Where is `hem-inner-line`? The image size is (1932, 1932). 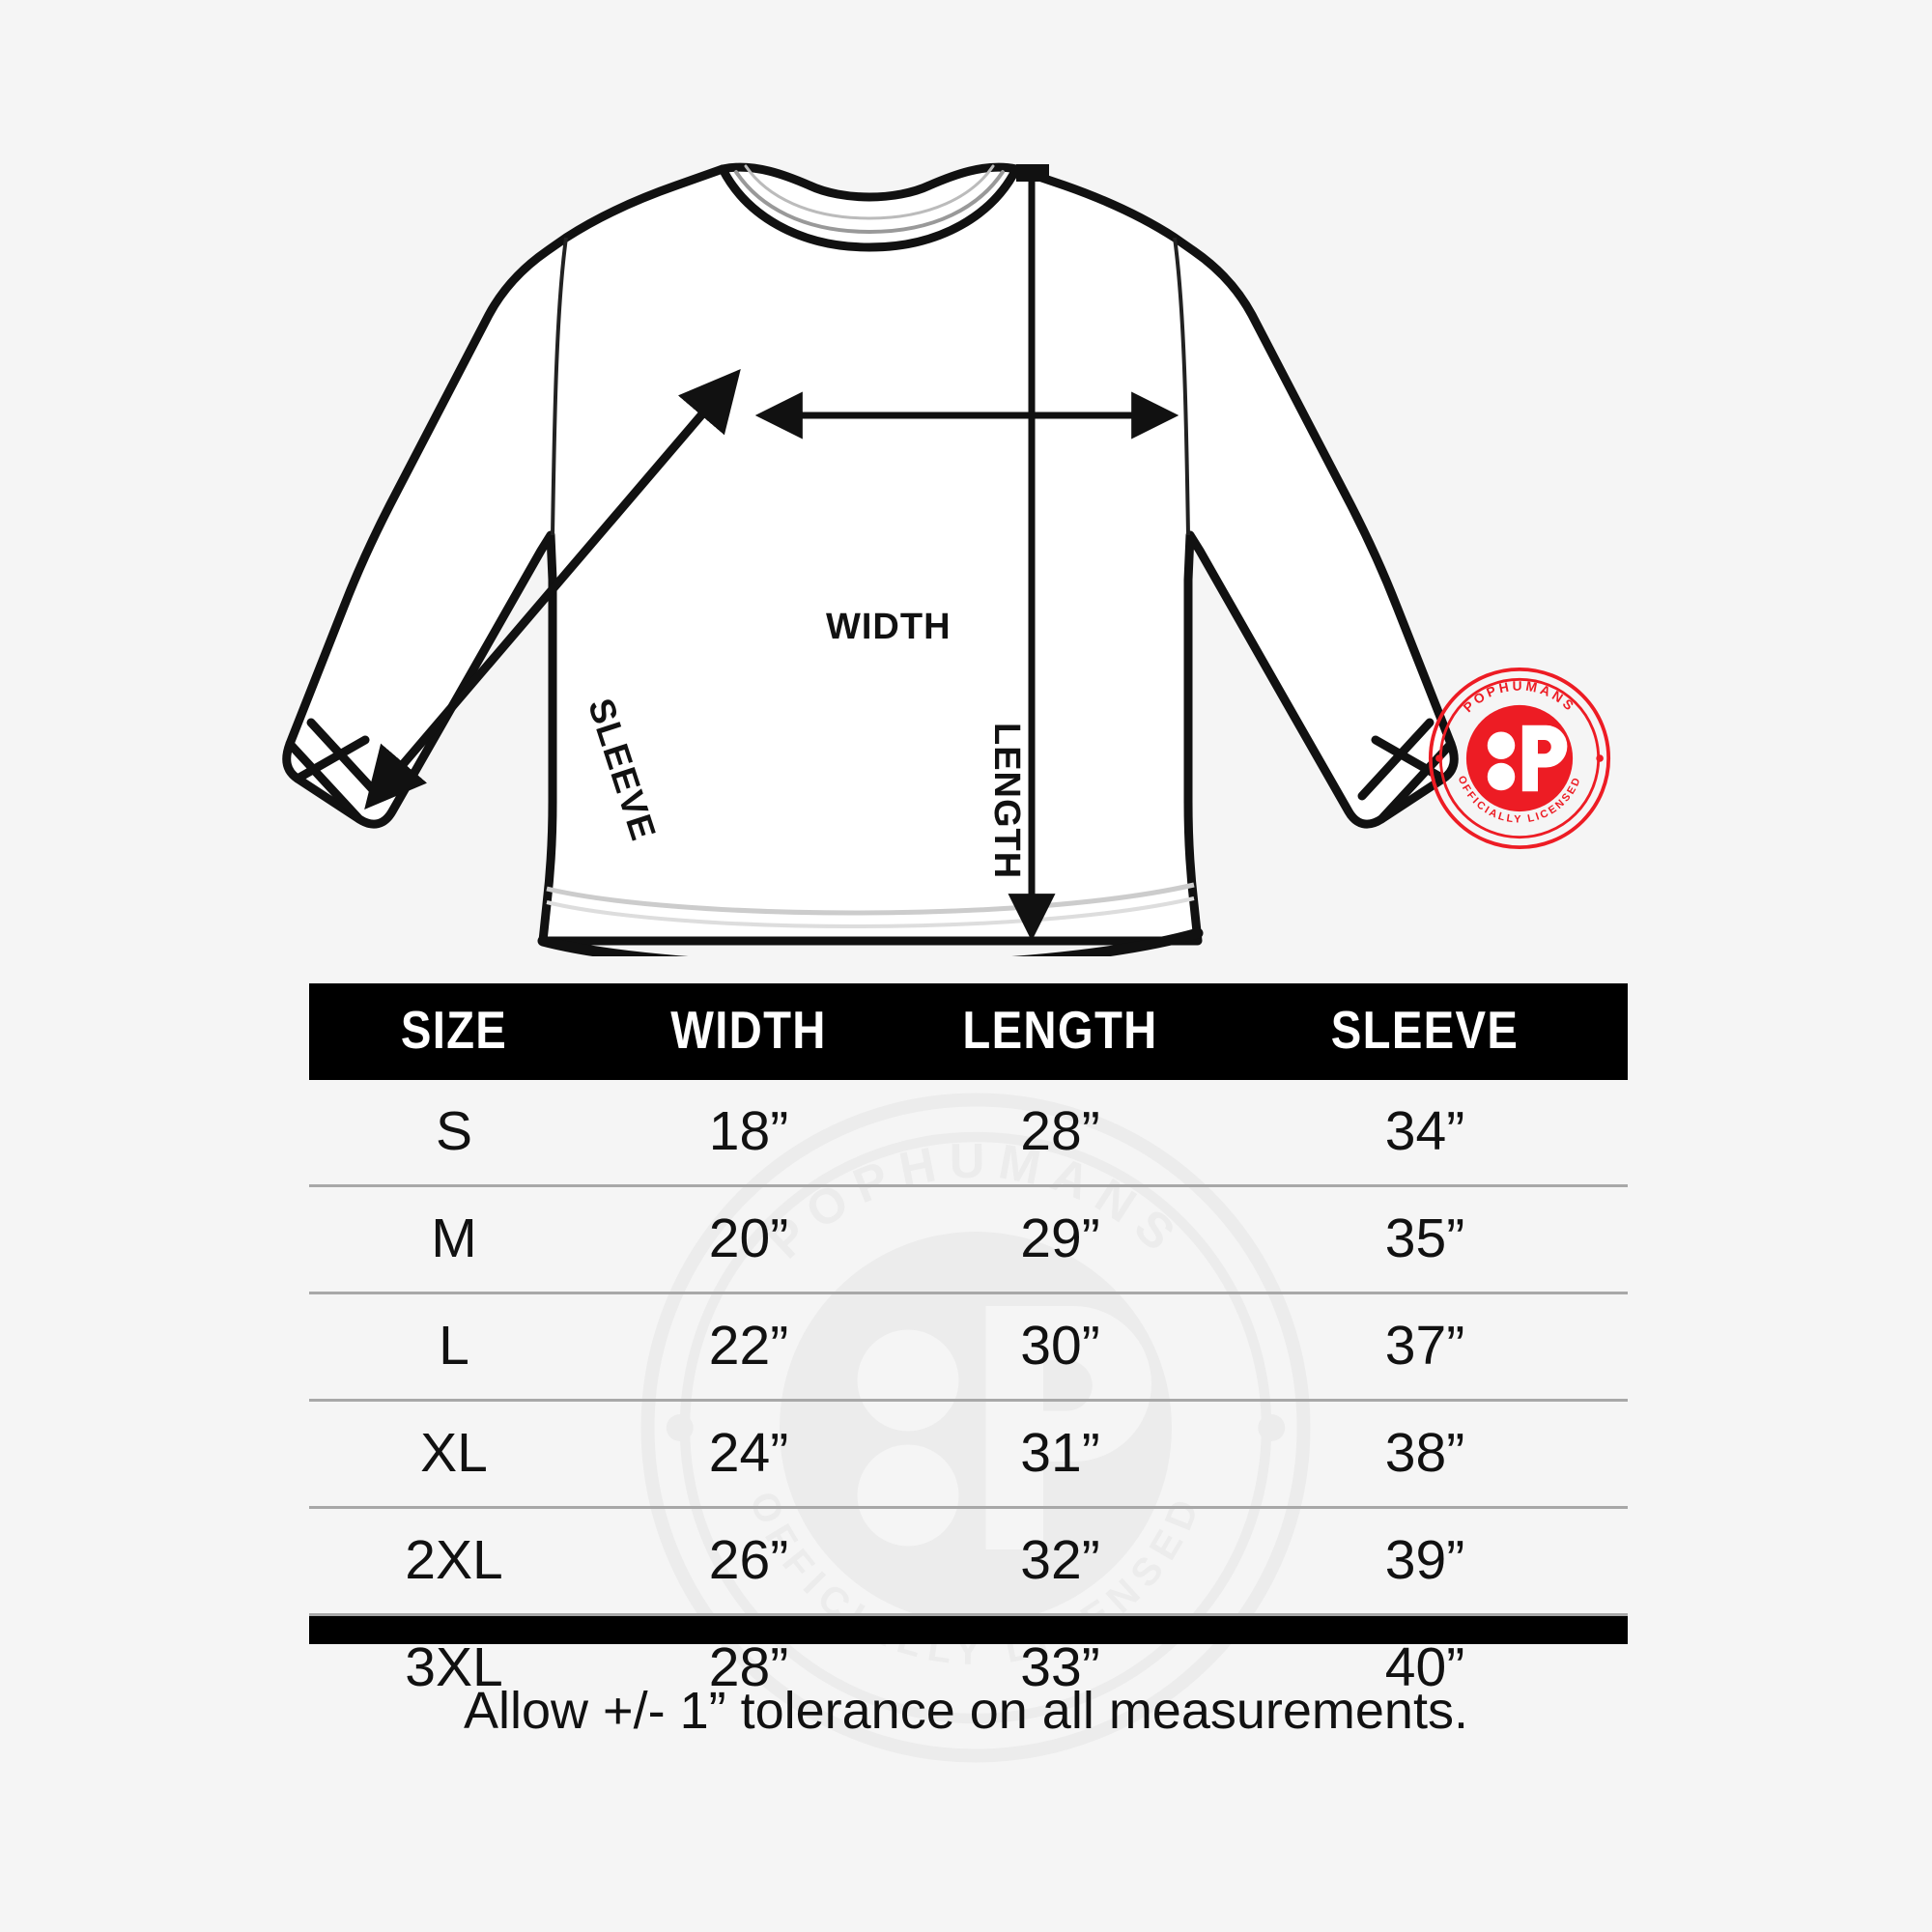 hem-inner-line is located at coordinates (870, 899).